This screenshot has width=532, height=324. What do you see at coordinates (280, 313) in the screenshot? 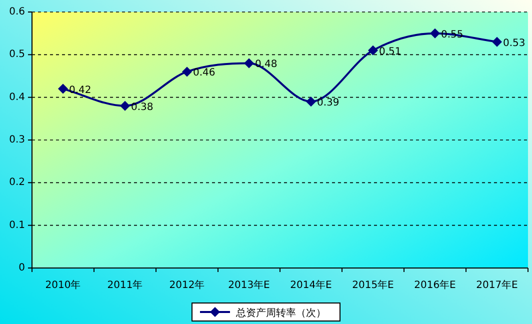
I see `legend-label: 总资产周转率（次）` at bounding box center [280, 313].